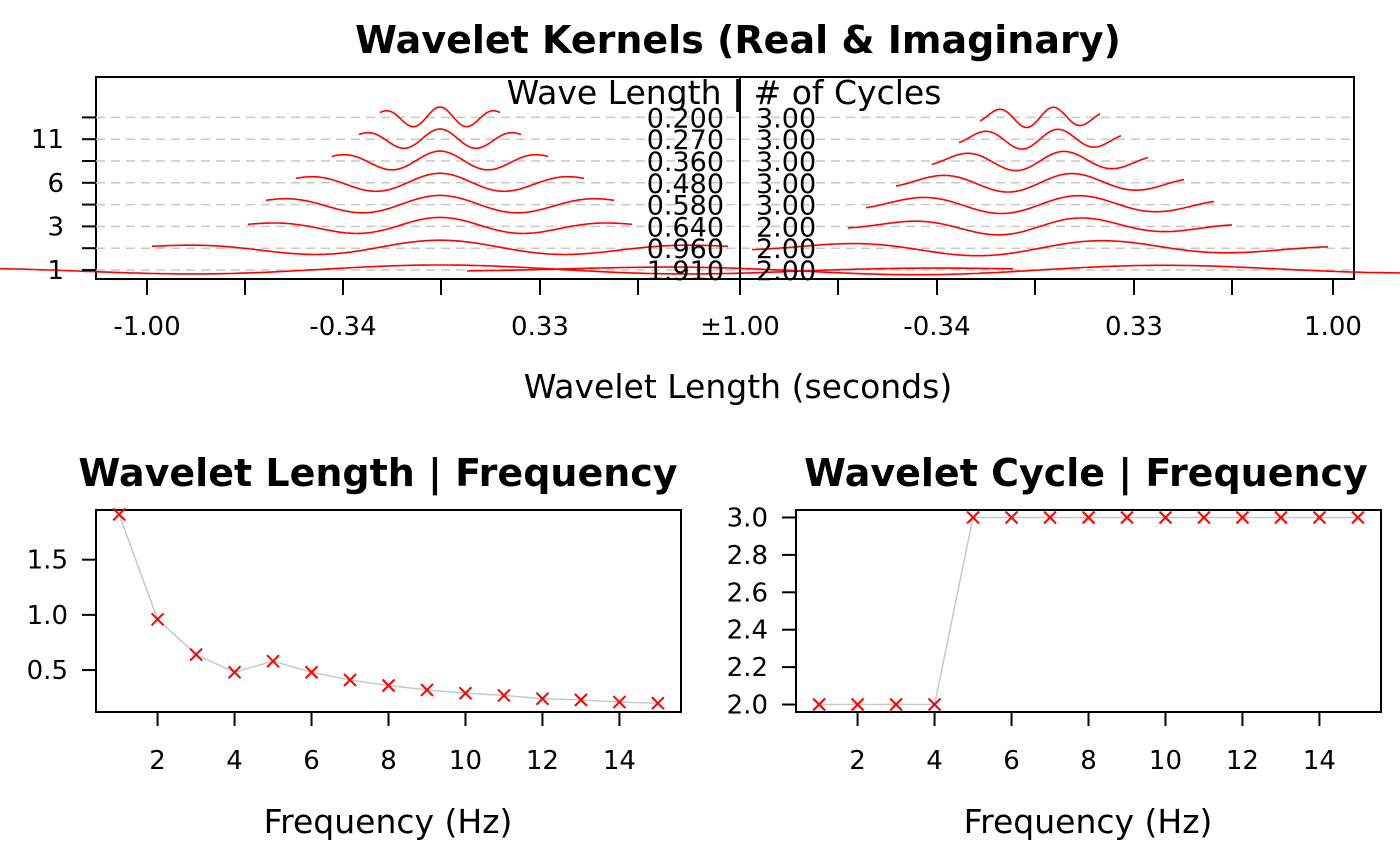 This screenshot has height=866, width=1400. I want to click on kernel-wave-length-label: 0.270, so click(685, 140).